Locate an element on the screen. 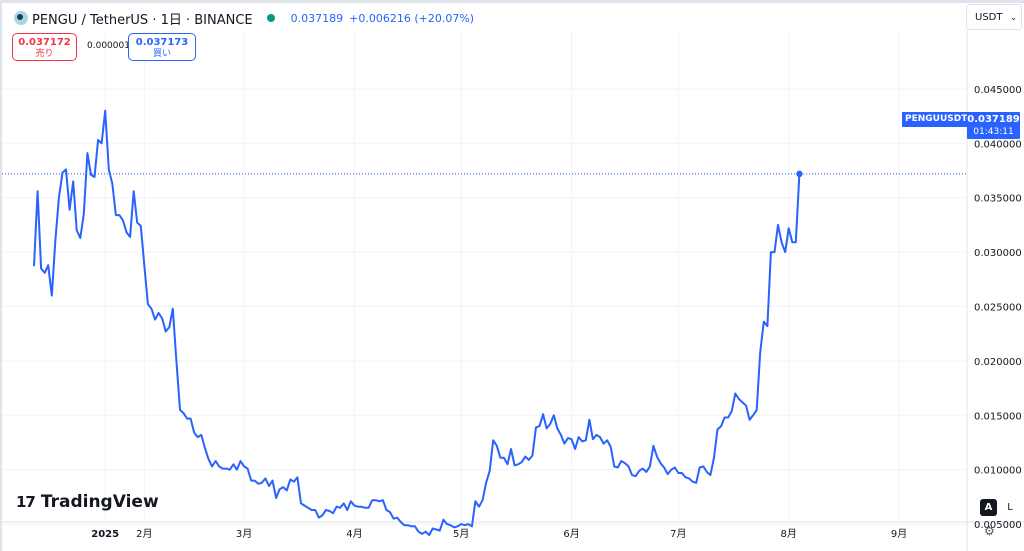 This screenshot has height=551, width=1024. x-tick-label: 7月 is located at coordinates (678, 534).